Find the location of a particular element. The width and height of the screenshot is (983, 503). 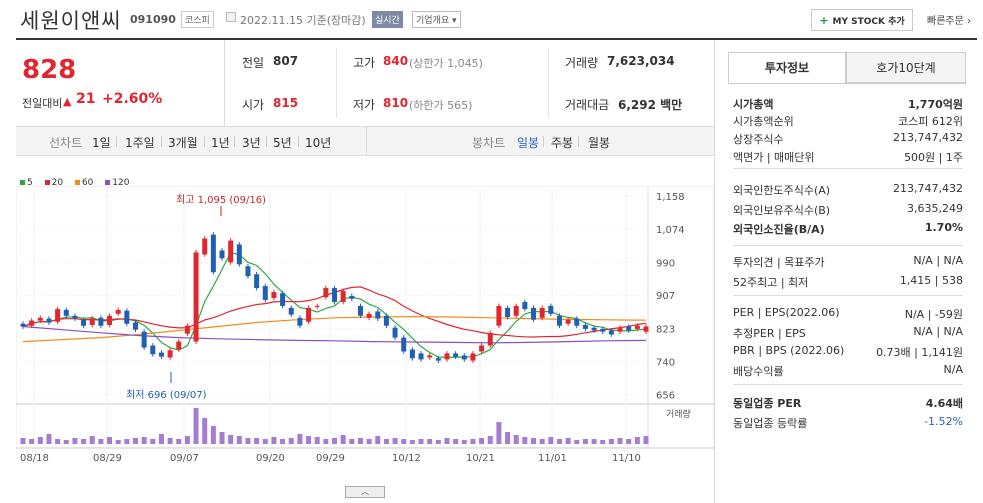

change-percent: +2.60% is located at coordinates (132, 99).